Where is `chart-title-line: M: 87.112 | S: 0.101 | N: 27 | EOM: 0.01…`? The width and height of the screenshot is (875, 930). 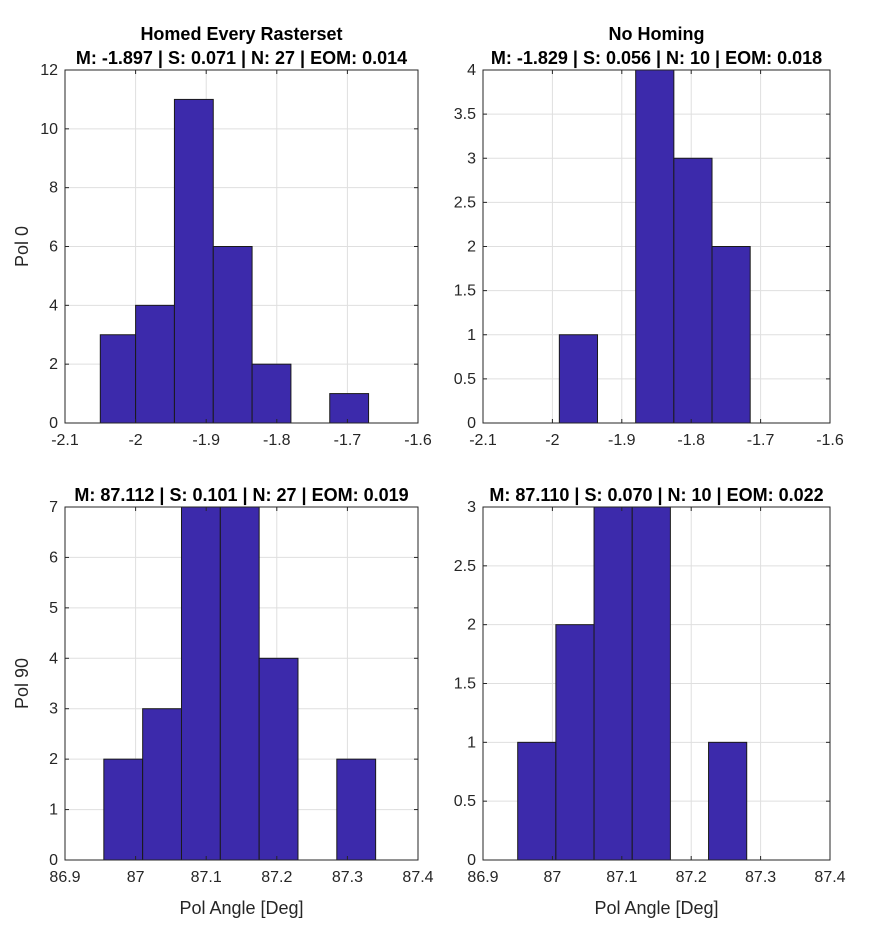 chart-title-line: M: 87.112 | S: 0.101 | N: 27 | EOM: 0.01… is located at coordinates (241, 495).